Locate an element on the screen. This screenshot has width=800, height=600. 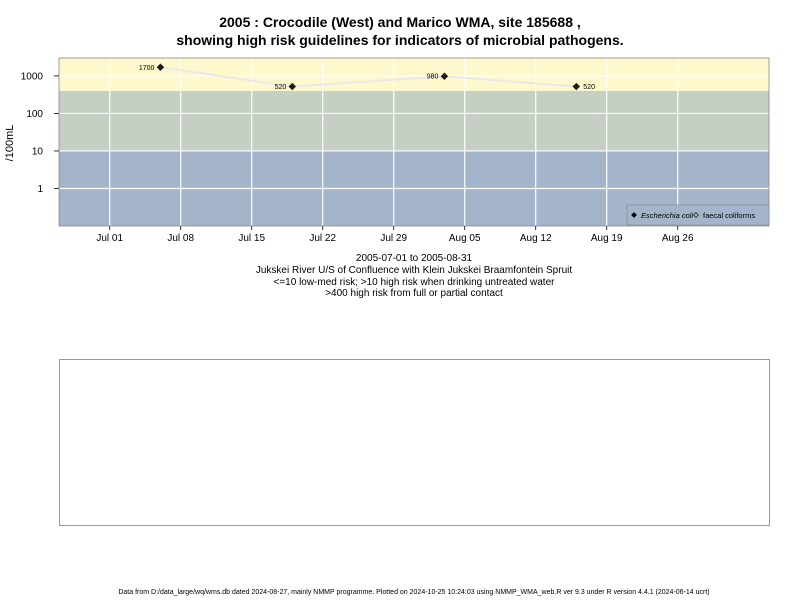
x-tick-label-5: Aug 05 is located at coordinates (465, 238).